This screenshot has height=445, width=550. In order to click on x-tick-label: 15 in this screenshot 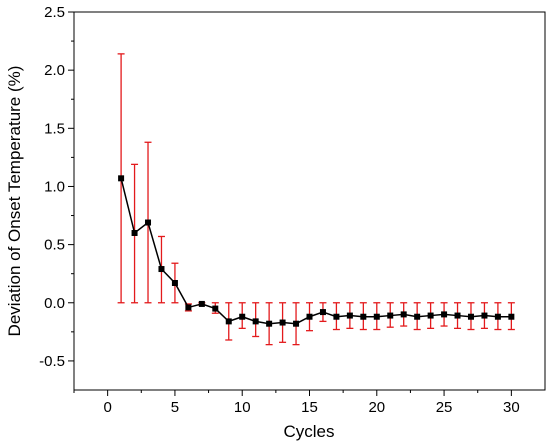, I will do `click(309, 407)`.